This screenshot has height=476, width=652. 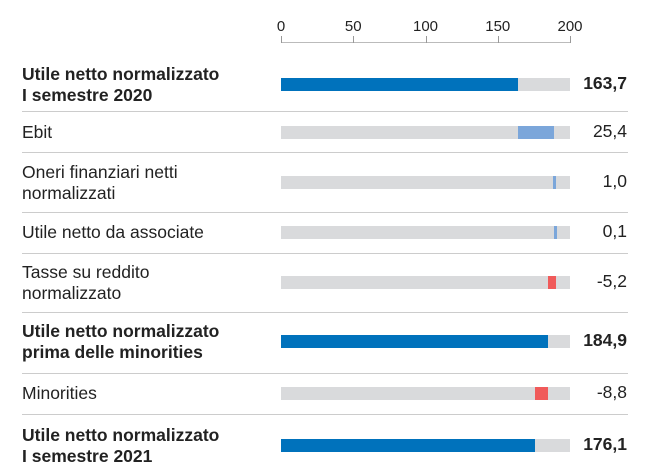 What do you see at coordinates (72, 293) in the screenshot?
I see `row-label-line: normalizzato` at bounding box center [72, 293].